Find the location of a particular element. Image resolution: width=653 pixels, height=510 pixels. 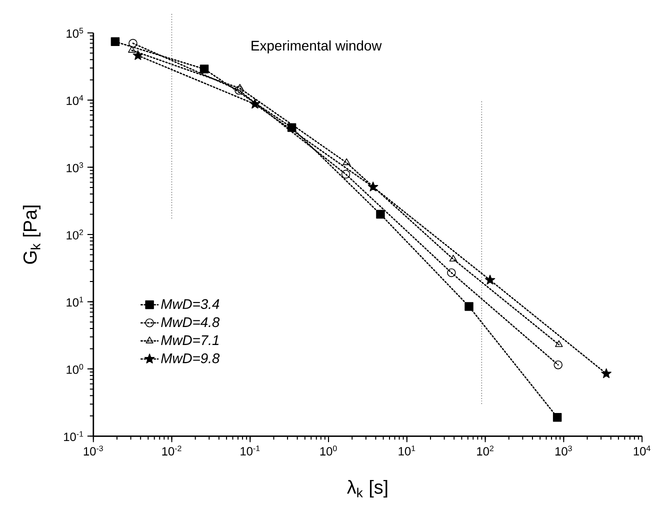

legend-label: MwD=7.1 is located at coordinates (190, 340).